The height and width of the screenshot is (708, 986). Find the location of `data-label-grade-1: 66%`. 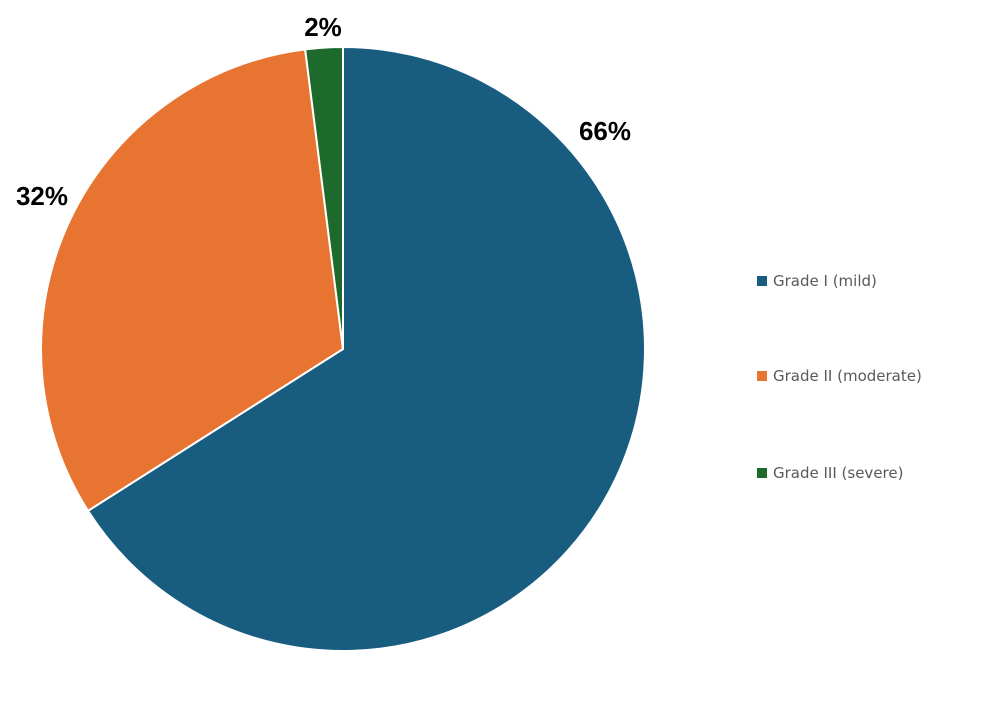

data-label-grade-1: 66% is located at coordinates (605, 131).